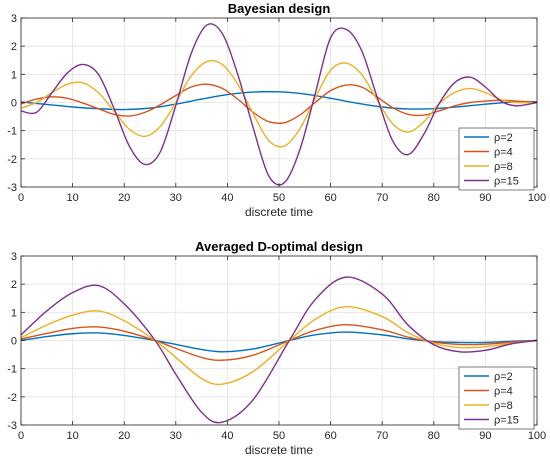 The width and height of the screenshot is (550, 464). What do you see at coordinates (279, 8) in the screenshot?
I see `chart-title: Bayesian design` at bounding box center [279, 8].